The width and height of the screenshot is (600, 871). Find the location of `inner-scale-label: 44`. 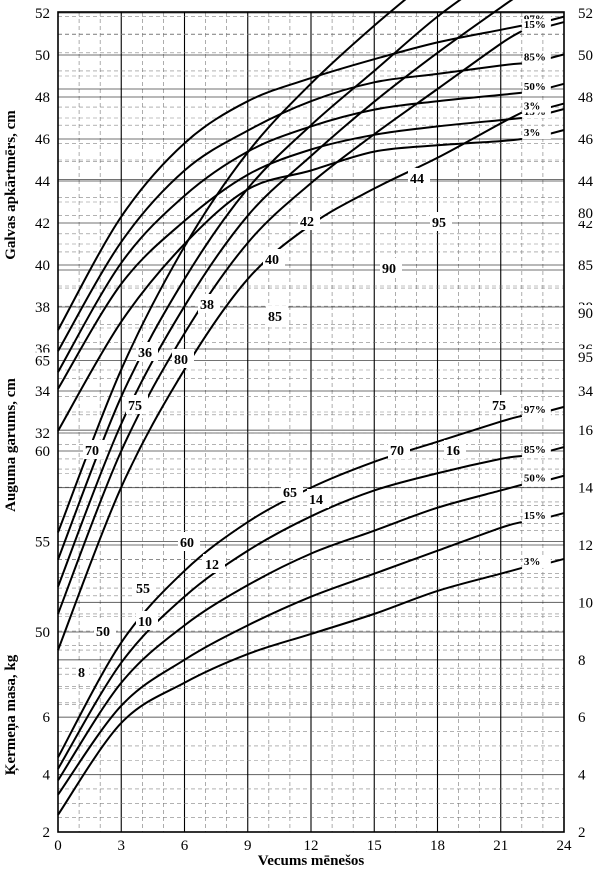

inner-scale-label: 44 is located at coordinates (417, 179).